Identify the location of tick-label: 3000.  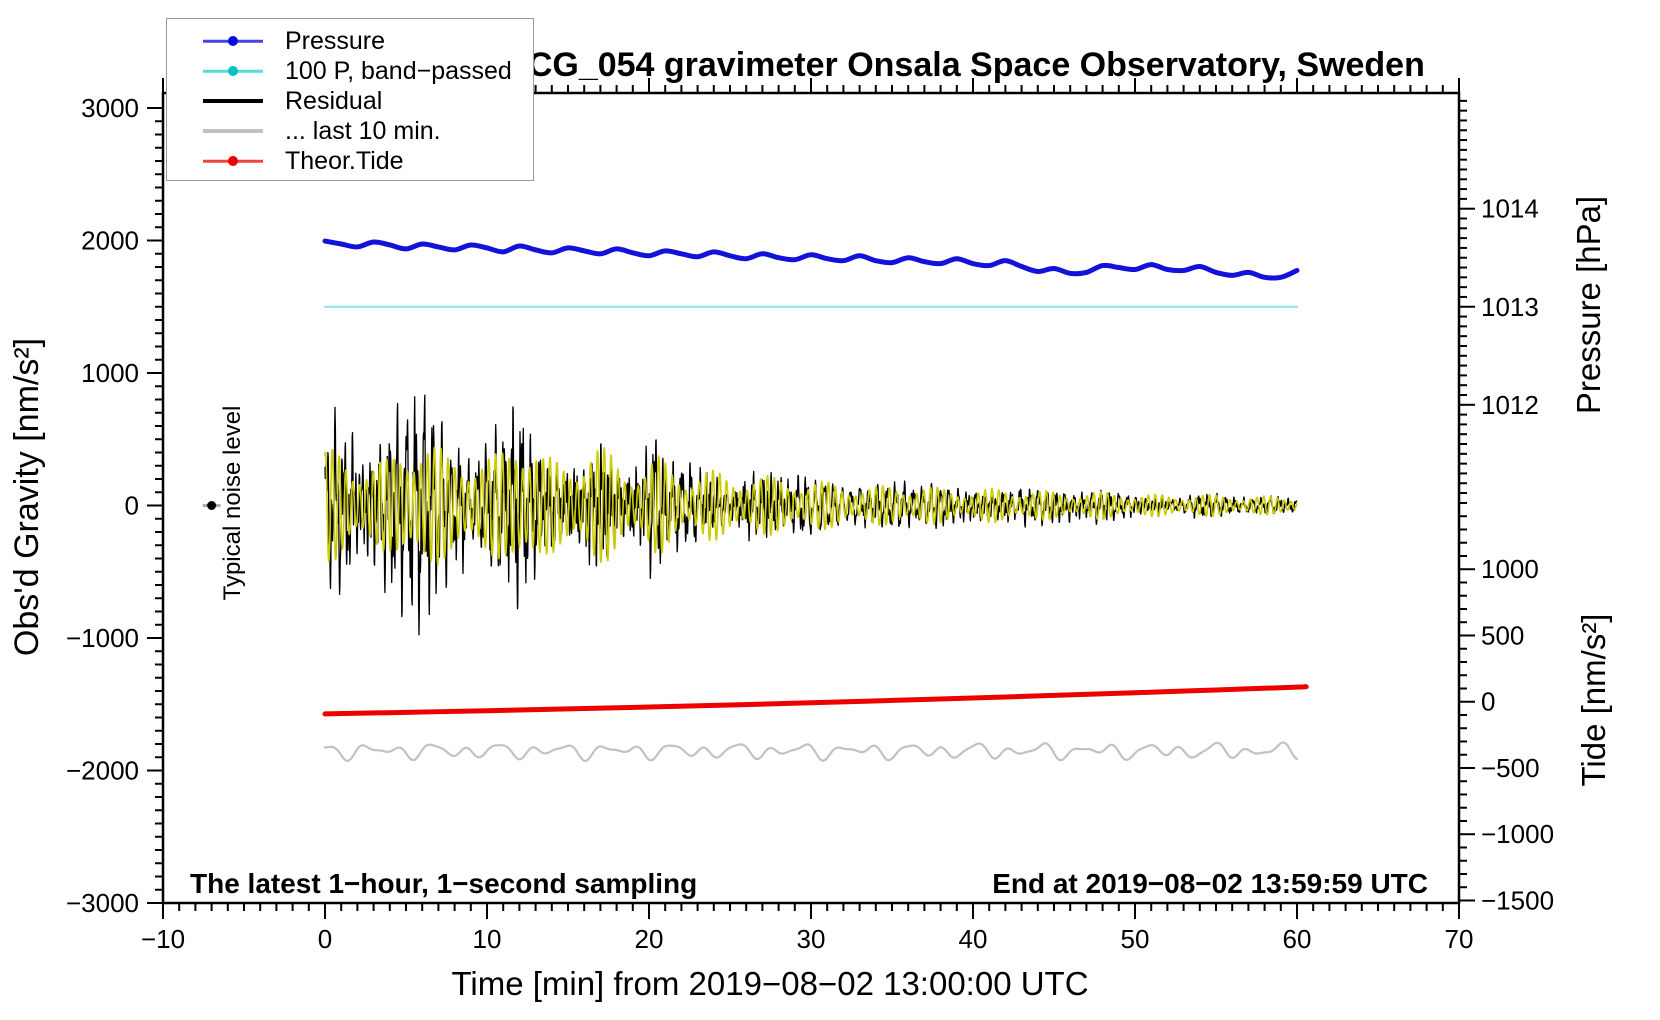
(110, 108).